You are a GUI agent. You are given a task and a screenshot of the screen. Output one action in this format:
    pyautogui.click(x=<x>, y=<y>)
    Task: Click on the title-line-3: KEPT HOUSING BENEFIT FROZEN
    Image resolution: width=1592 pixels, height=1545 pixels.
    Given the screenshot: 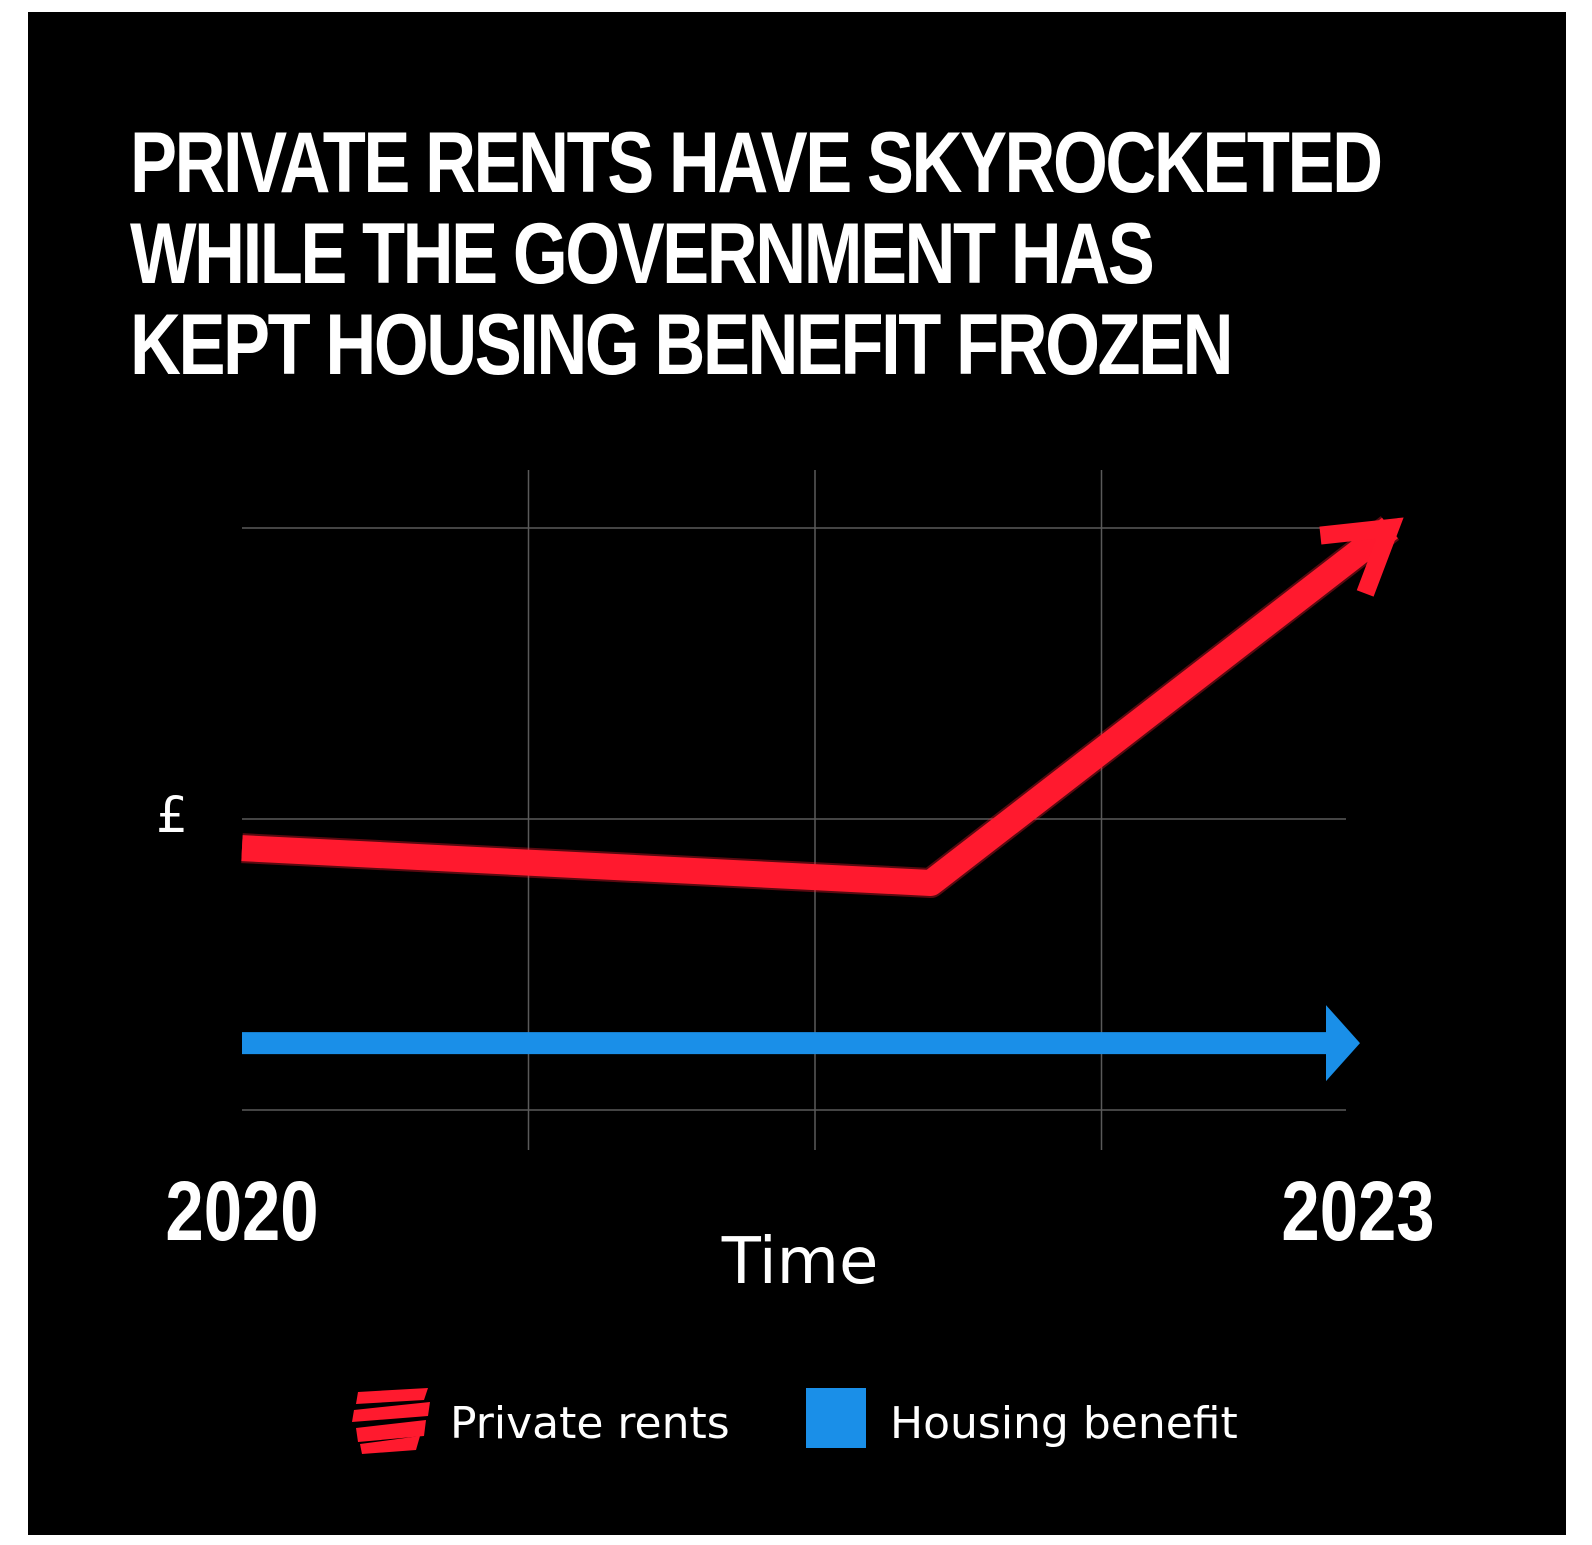 What is the action you would take?
    pyautogui.click(x=682, y=345)
    